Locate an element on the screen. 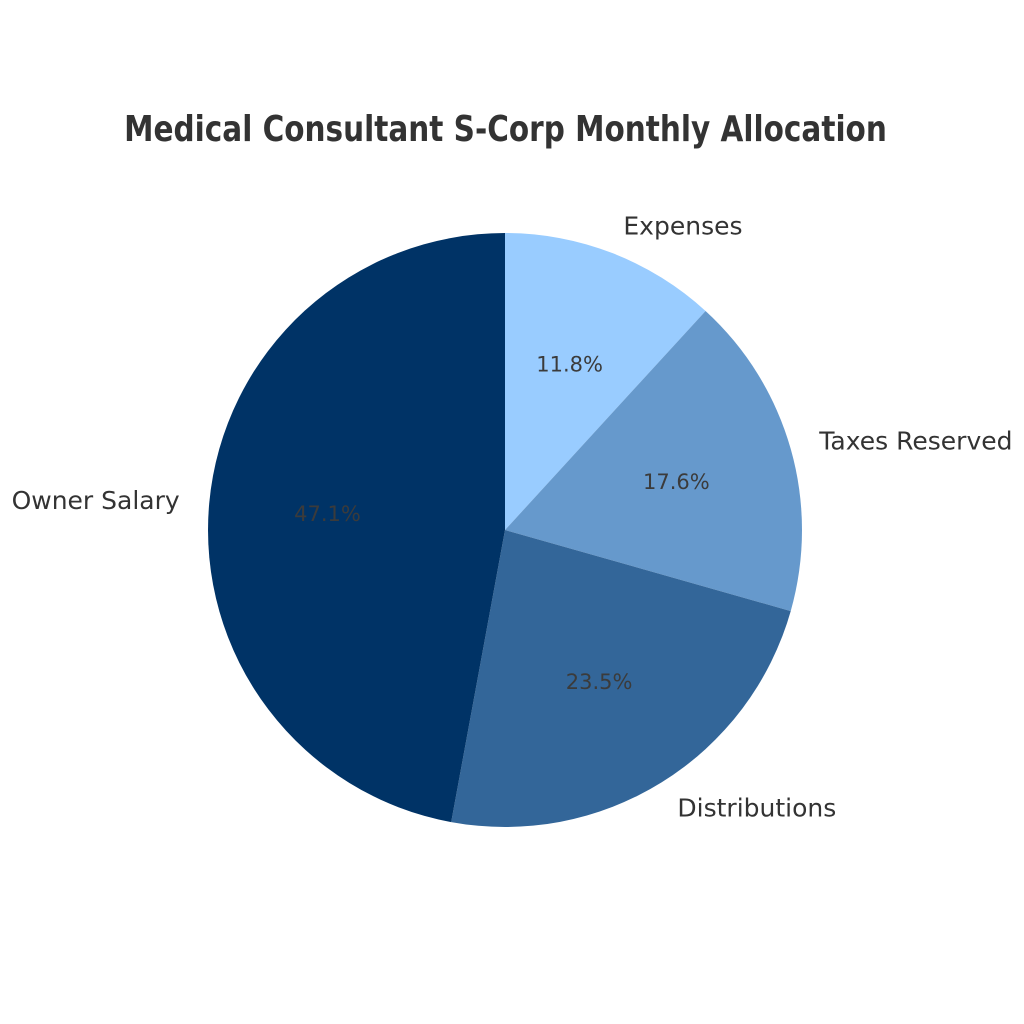  slice-label-expenses: Expenses is located at coordinates (682, 225).